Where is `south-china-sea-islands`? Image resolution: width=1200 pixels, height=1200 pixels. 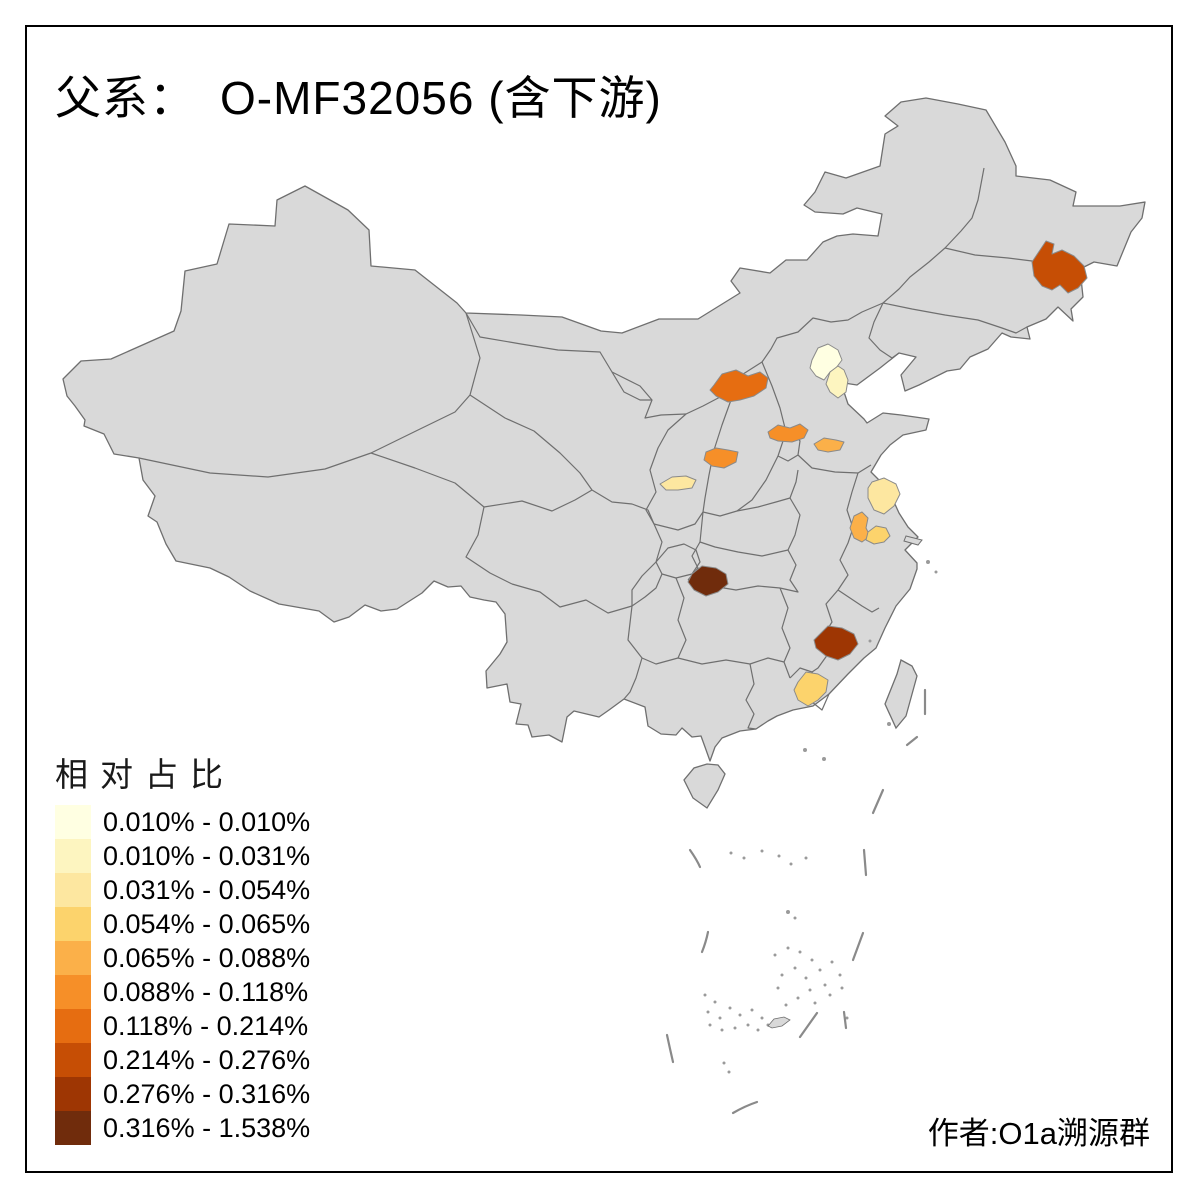
south-china-sea-islands is located at coordinates (820, 817).